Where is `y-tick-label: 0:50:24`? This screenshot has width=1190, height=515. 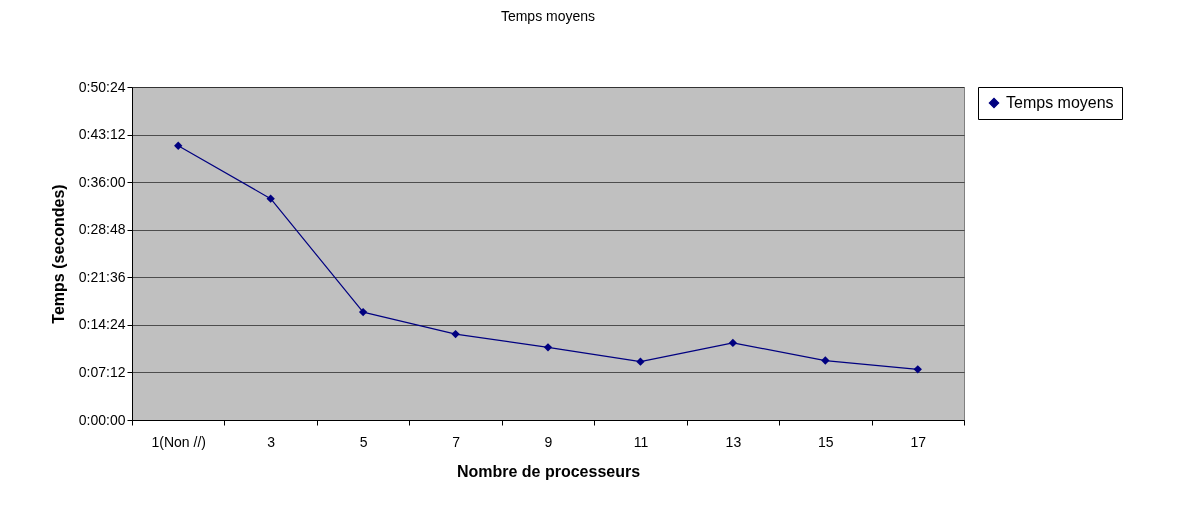
y-tick-label: 0:50:24 is located at coordinates (102, 86).